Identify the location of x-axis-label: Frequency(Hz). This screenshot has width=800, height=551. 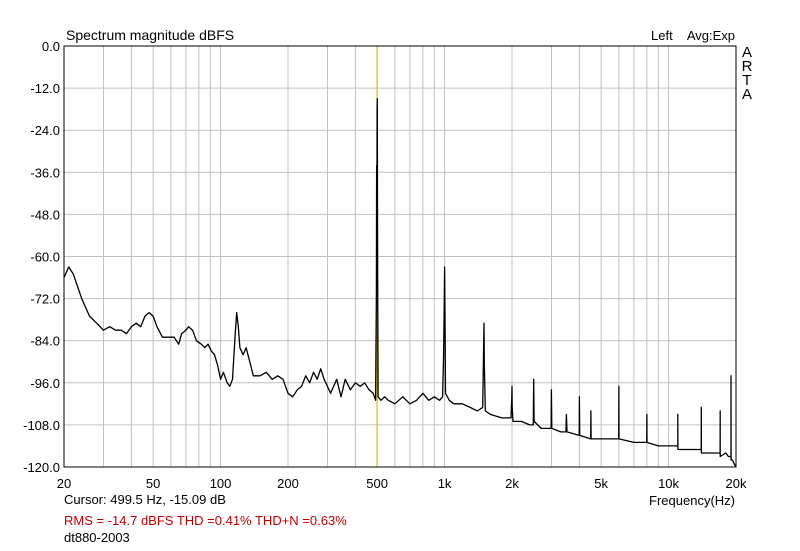
(692, 500).